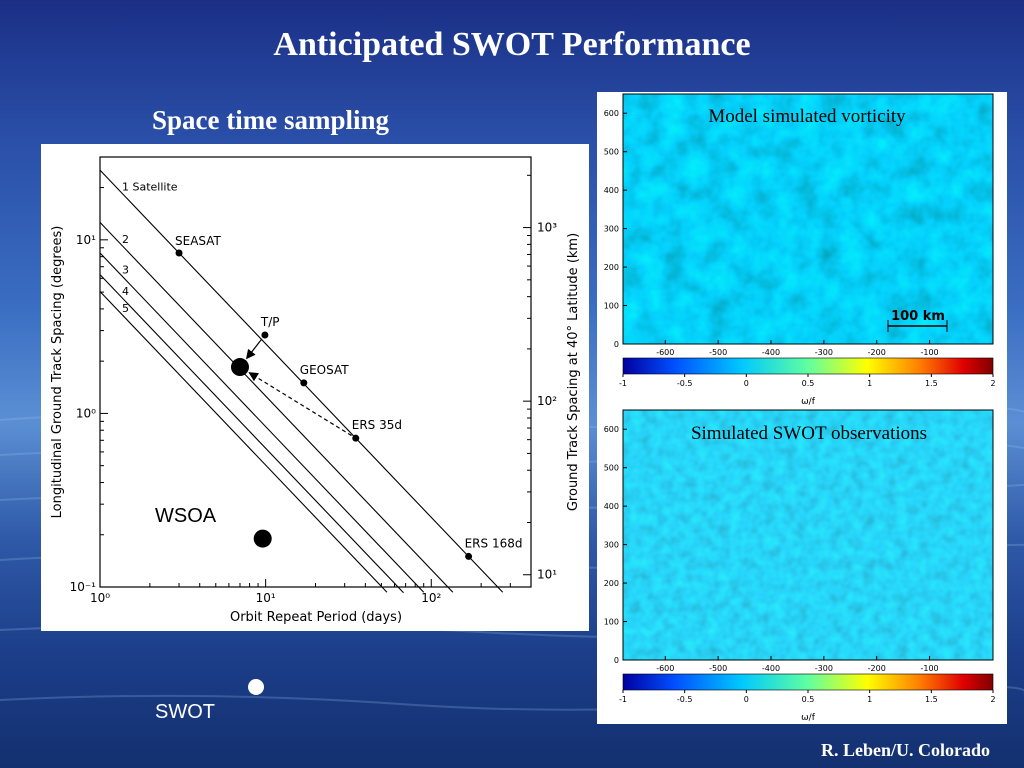 Image resolution: width=1024 pixels, height=768 pixels. What do you see at coordinates (431, 598) in the screenshot?
I see `x-tick-label: 10²` at bounding box center [431, 598].